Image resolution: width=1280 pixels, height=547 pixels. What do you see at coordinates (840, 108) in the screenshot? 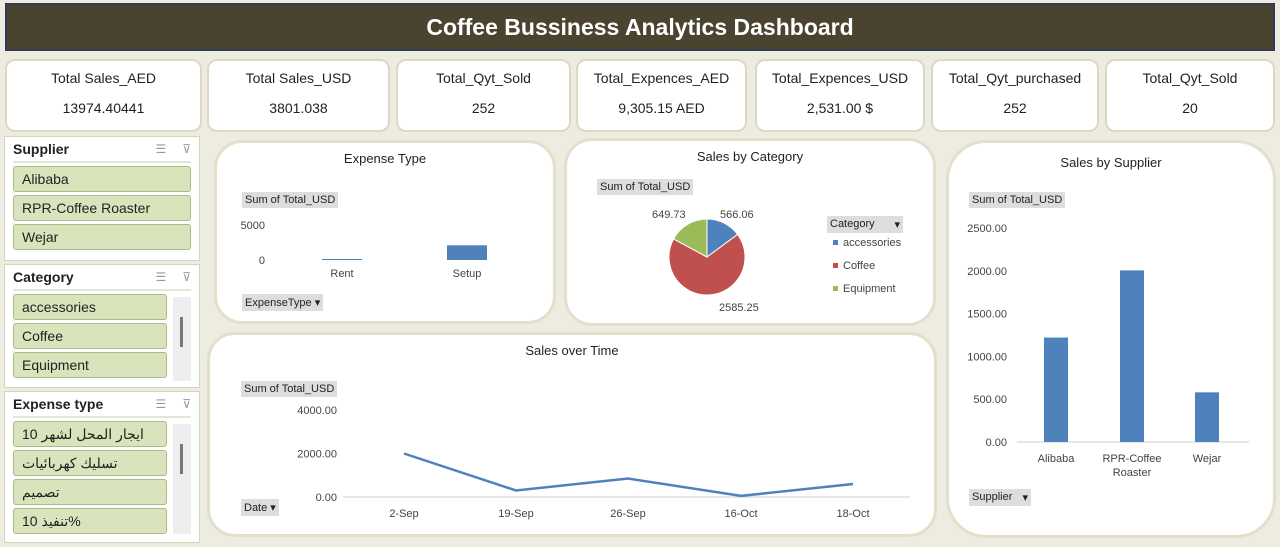
I see `kpi-value: 2,531.00 $` at bounding box center [840, 108].